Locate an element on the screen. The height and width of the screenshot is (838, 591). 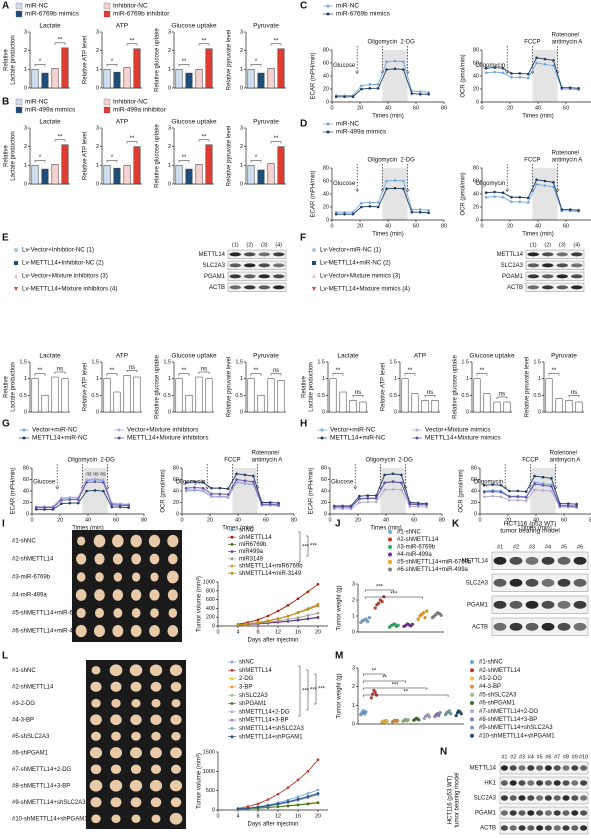
legend-label: 2-DG is located at coordinates (246, 679).